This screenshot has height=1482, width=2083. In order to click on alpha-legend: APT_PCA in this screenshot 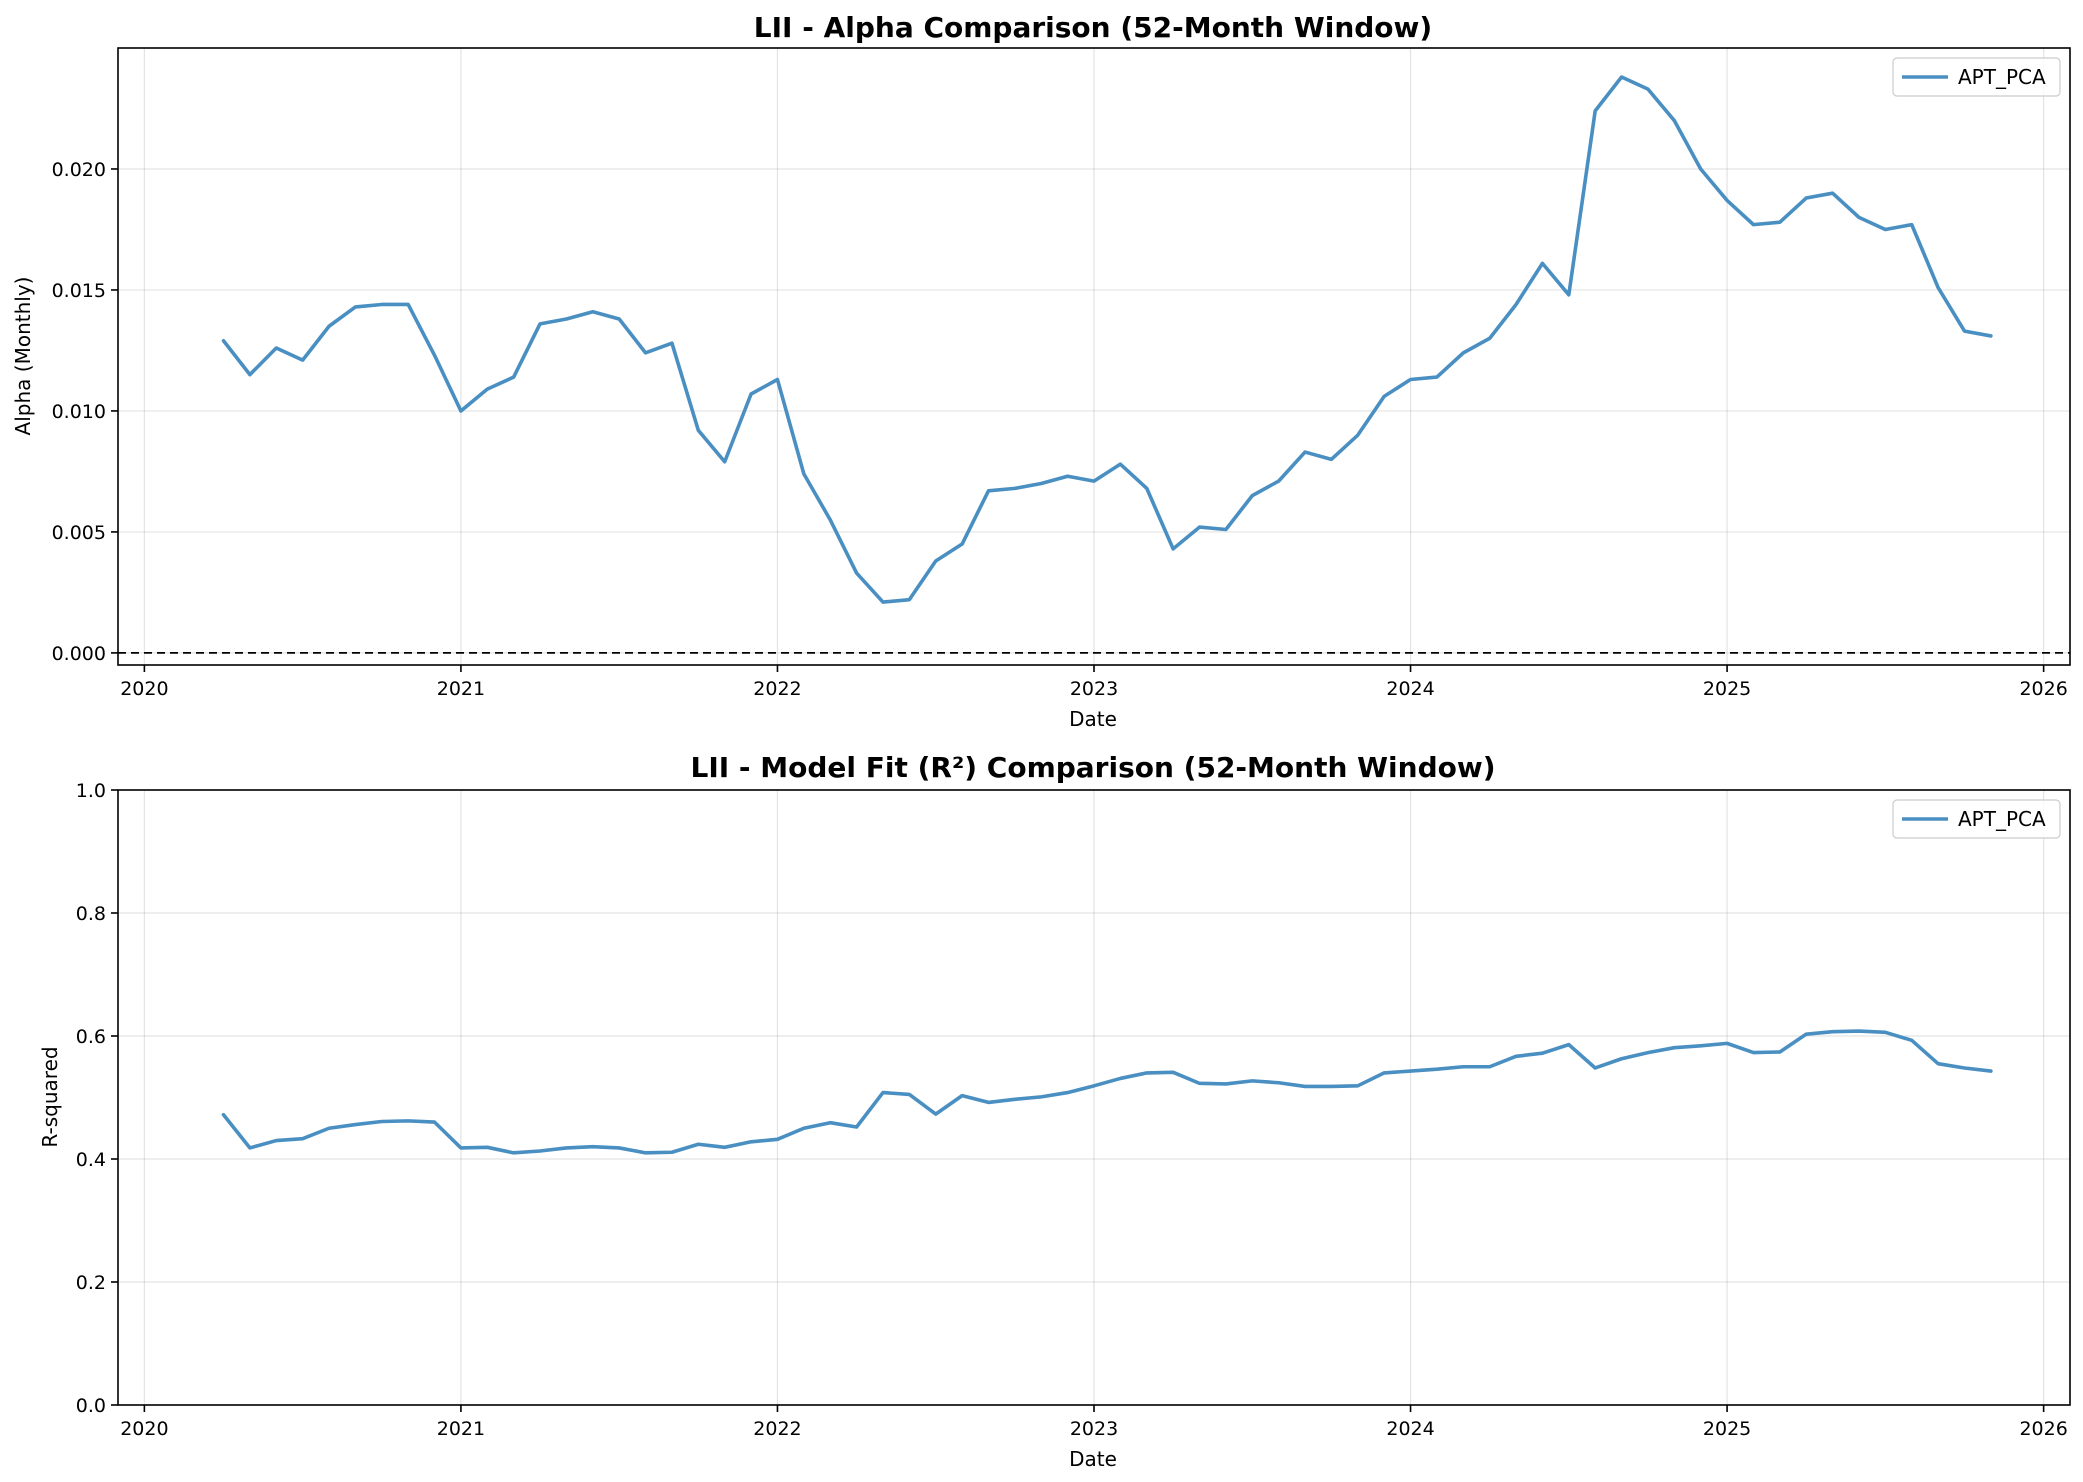, I will do `click(1976, 77)`.